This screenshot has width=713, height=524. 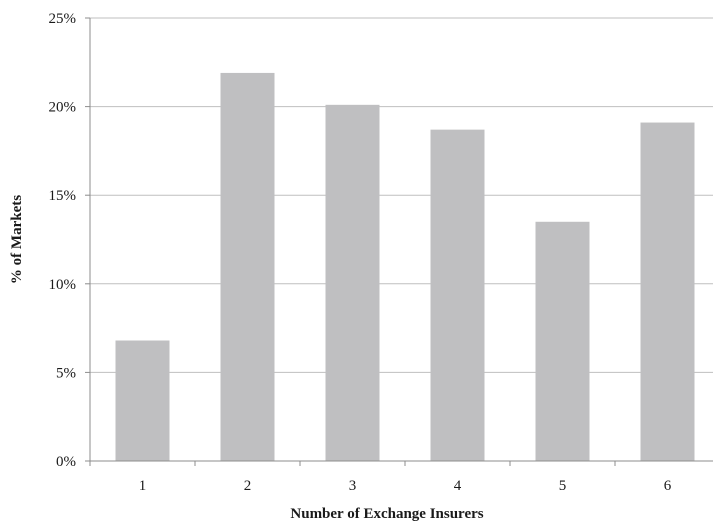 I want to click on x-tick-label: 3, so click(x=353, y=486).